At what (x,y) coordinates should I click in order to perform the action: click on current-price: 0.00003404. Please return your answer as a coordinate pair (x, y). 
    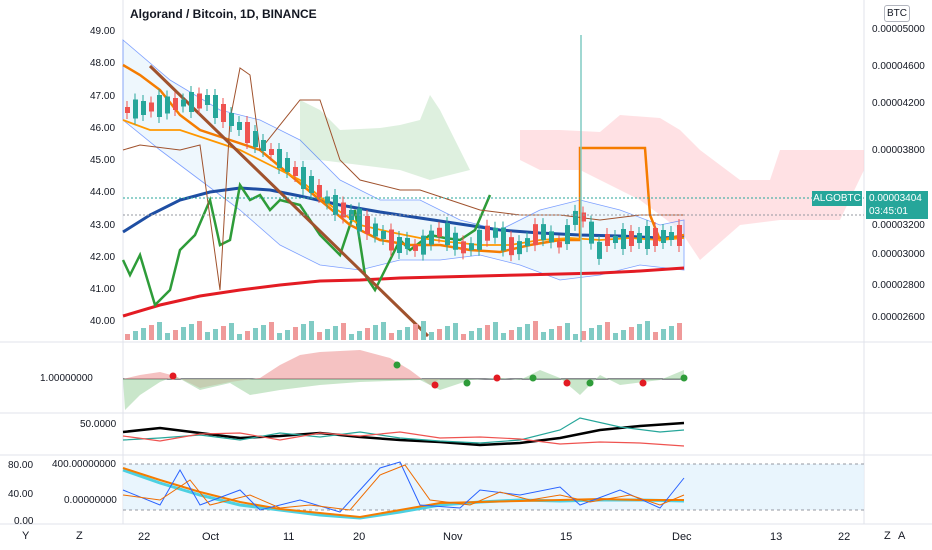
    Looking at the image, I should click on (895, 198).